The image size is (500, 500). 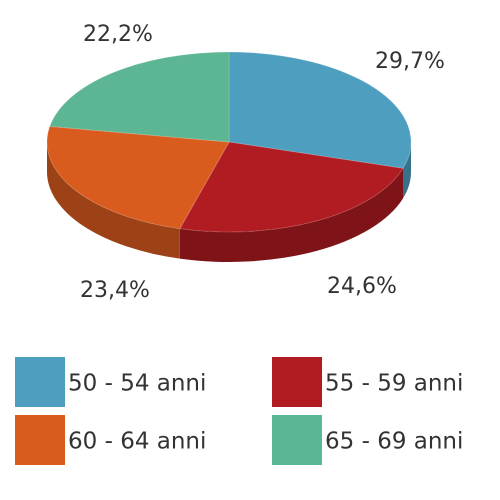 I want to click on value-label: 29,7%, so click(x=410, y=61).